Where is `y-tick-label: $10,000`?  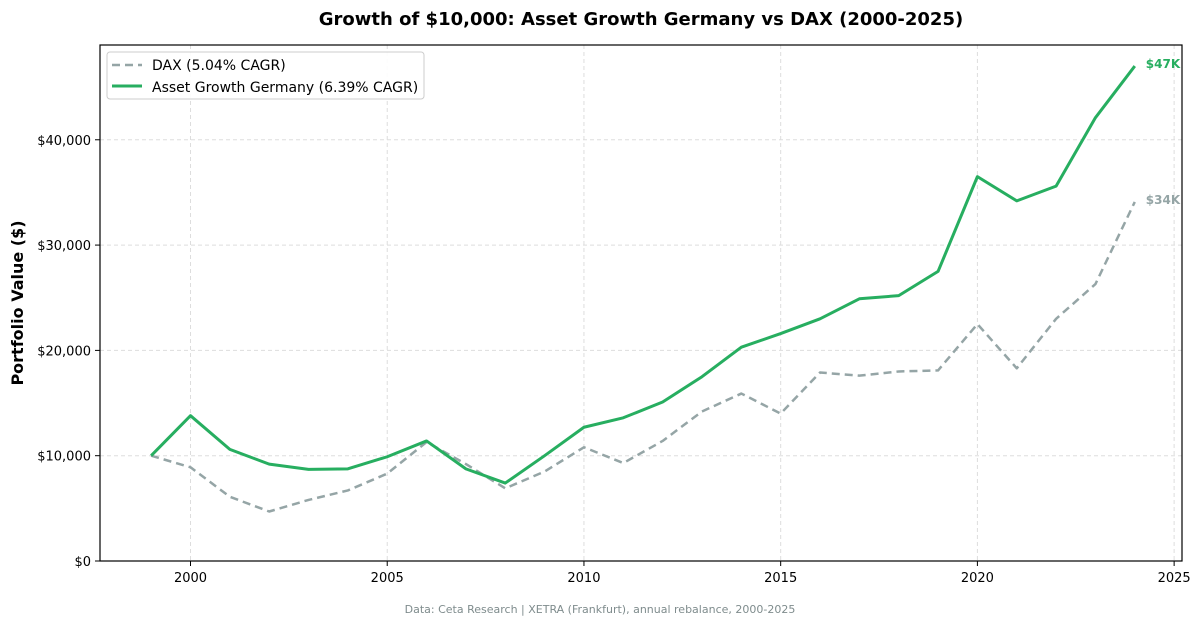 y-tick-label: $10,000 is located at coordinates (64, 457).